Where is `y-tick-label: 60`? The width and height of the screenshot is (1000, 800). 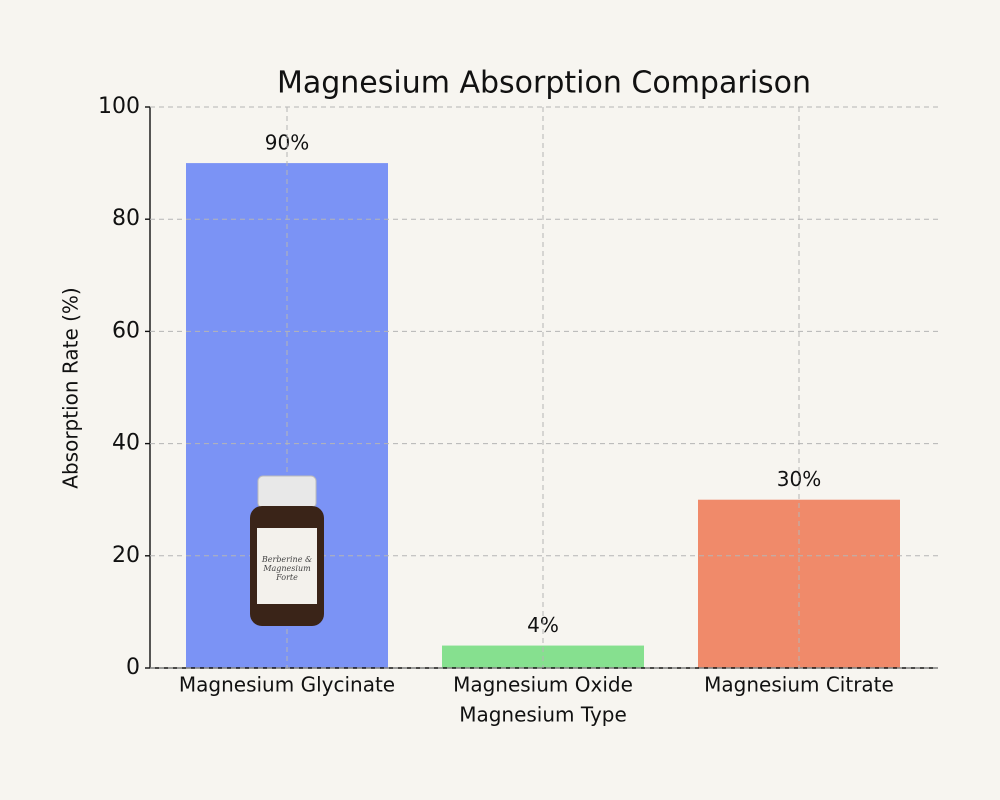 y-tick-label: 60 is located at coordinates (126, 330).